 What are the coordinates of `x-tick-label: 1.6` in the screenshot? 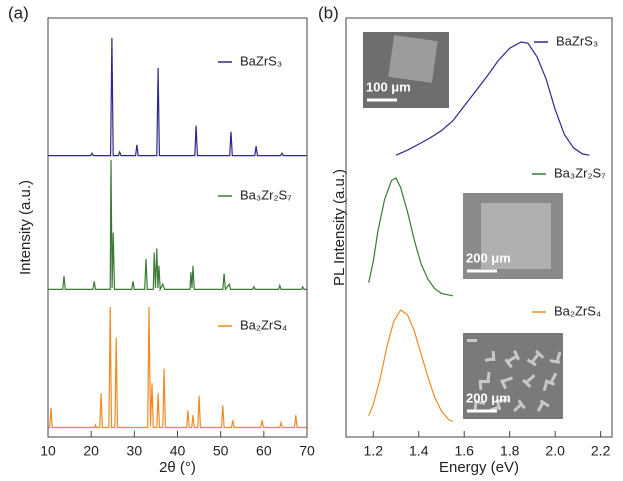 It's located at (464, 451).